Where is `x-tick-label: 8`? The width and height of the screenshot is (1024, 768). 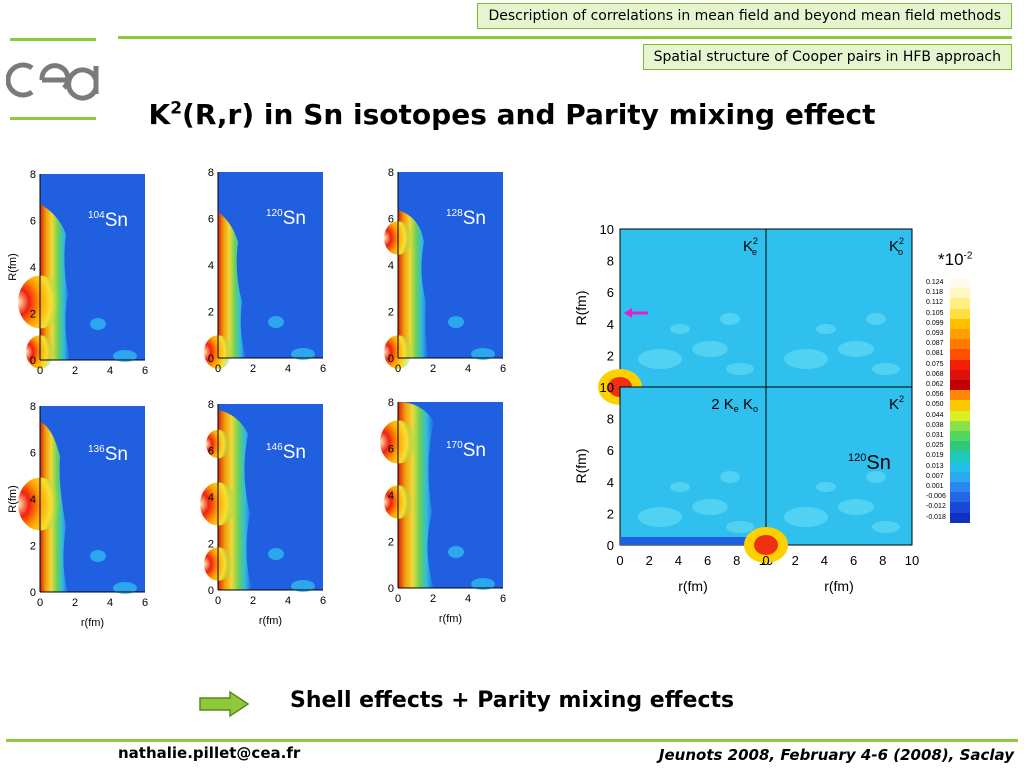 x-tick-label: 8 is located at coordinates (882, 560).